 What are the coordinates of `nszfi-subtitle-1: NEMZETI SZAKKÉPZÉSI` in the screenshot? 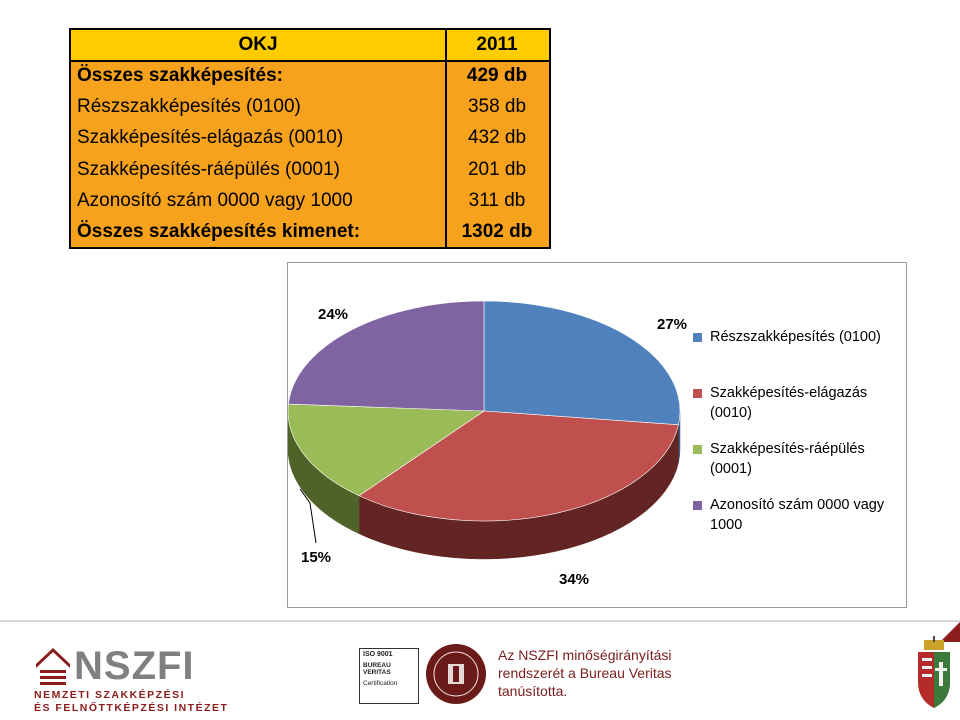 It's located at (110, 695).